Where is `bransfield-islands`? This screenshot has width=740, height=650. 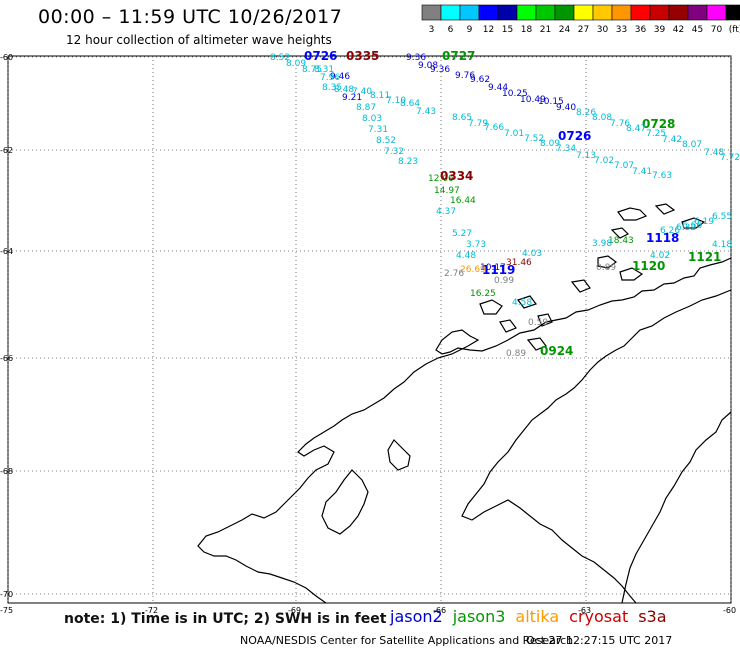
bransfield-islands is located at coordinates (585, 303).